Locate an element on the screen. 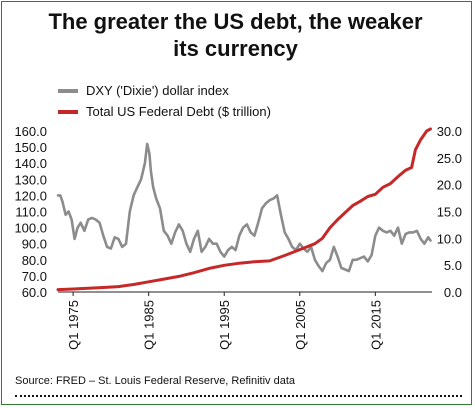 This screenshot has width=475, height=408. x-tick-label: Q1 2005 is located at coordinates (300, 325).